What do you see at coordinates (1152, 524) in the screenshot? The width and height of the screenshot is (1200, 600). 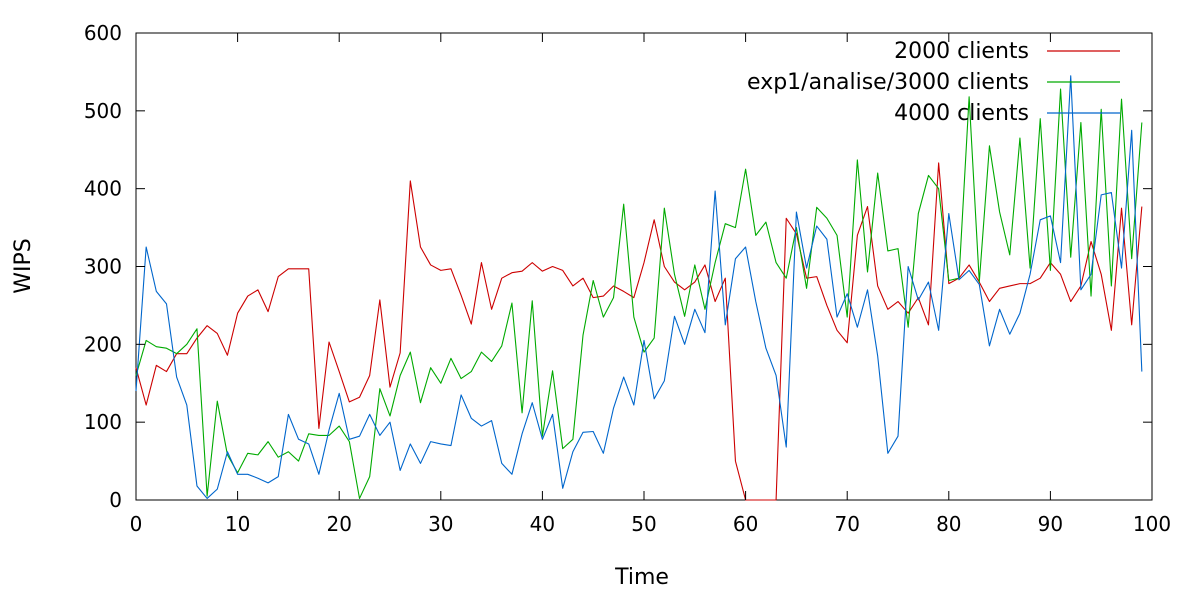 I see `x-tick-label: 100` at bounding box center [1152, 524].